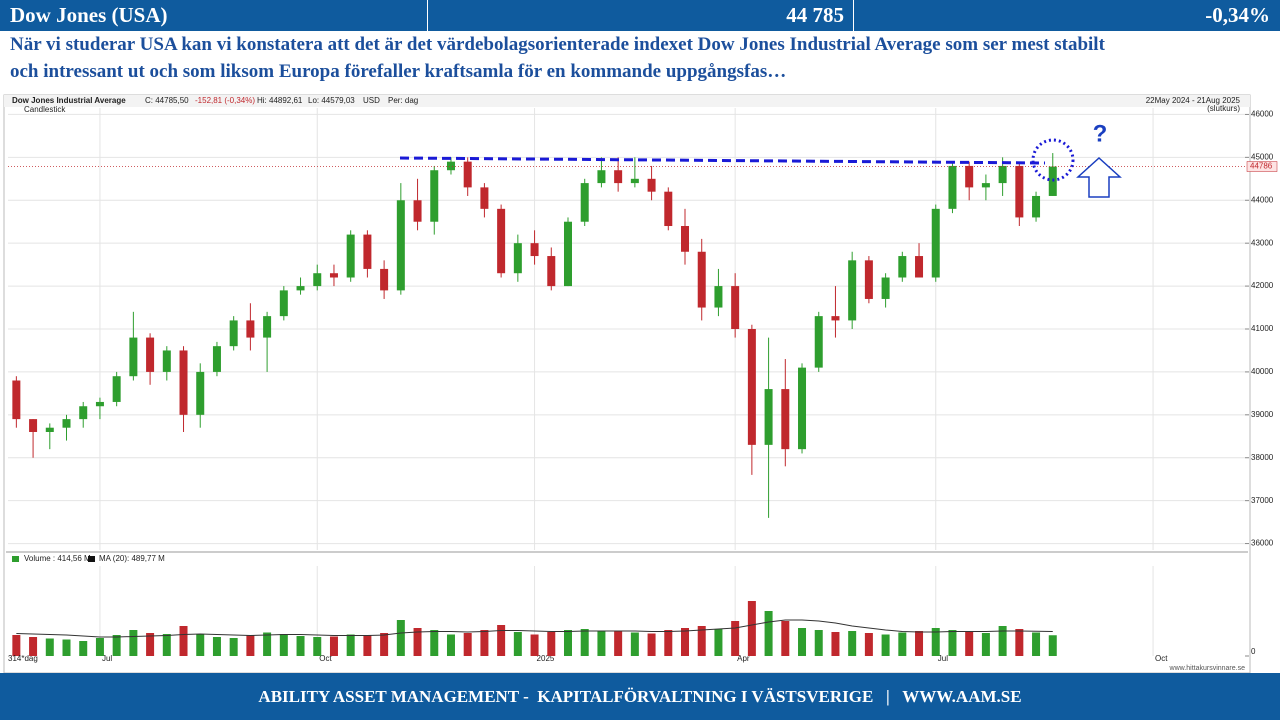  I want to click on y-tick-label: 41000, so click(1262, 328).